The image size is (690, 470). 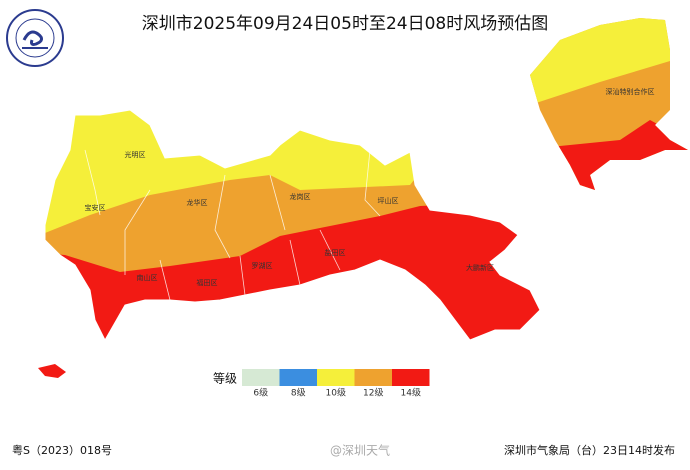 I want to click on district-label: 南山区, so click(x=147, y=277).